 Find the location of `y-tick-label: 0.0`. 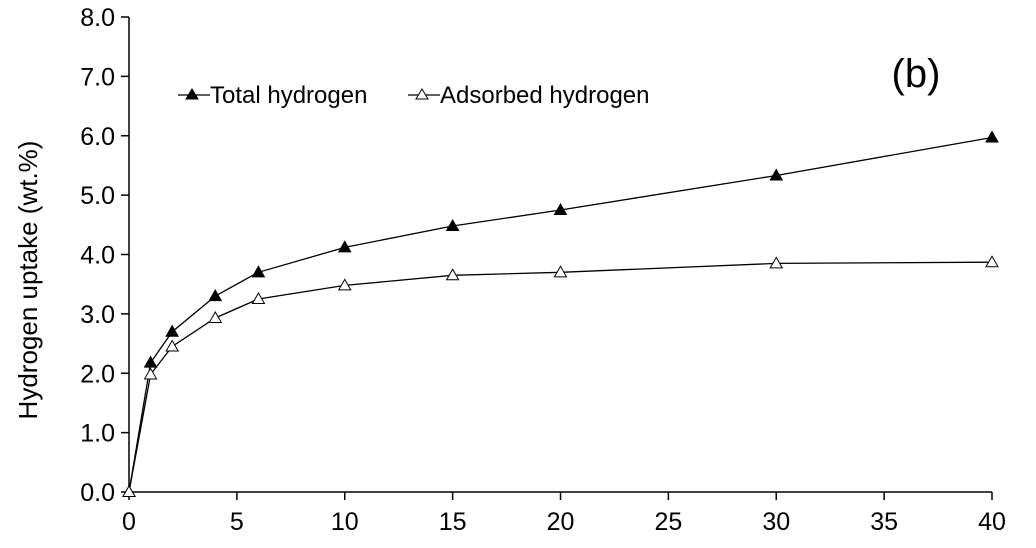

y-tick-label: 0.0 is located at coordinates (97, 493).